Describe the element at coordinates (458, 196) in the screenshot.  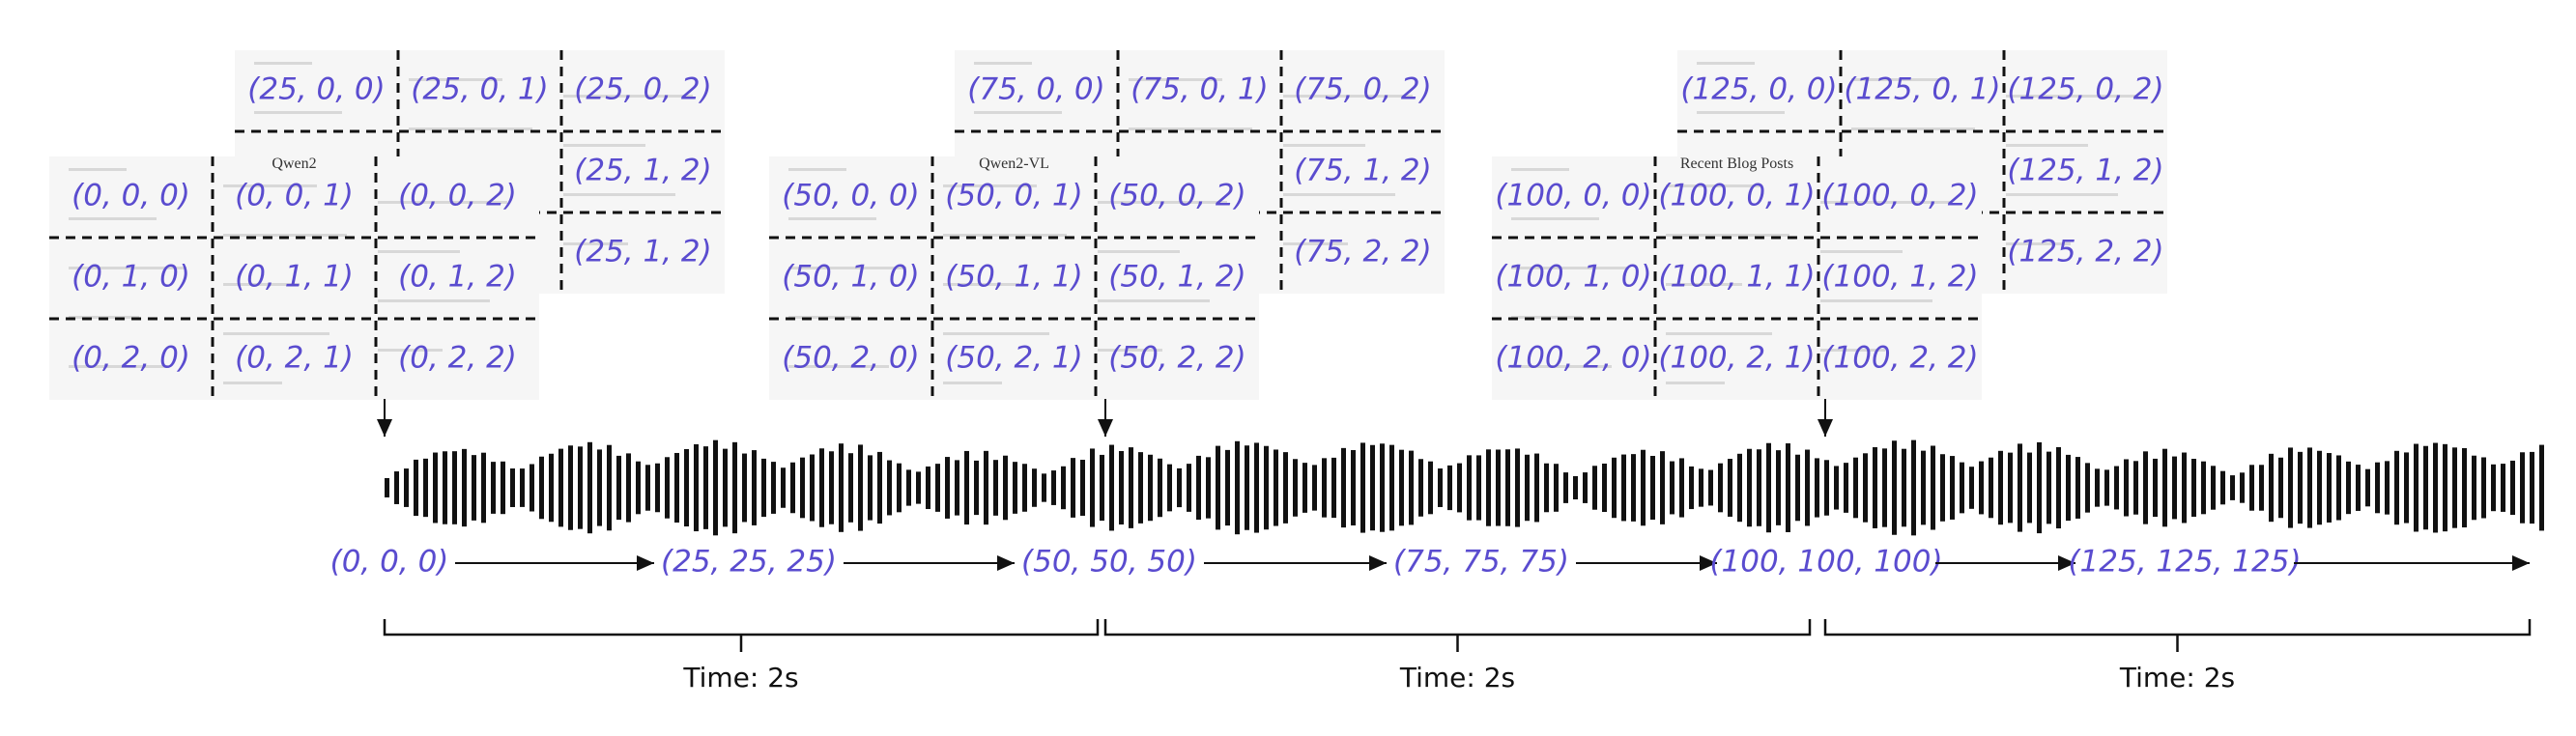
I see `patch-label: (0, 0, 2)` at that location.